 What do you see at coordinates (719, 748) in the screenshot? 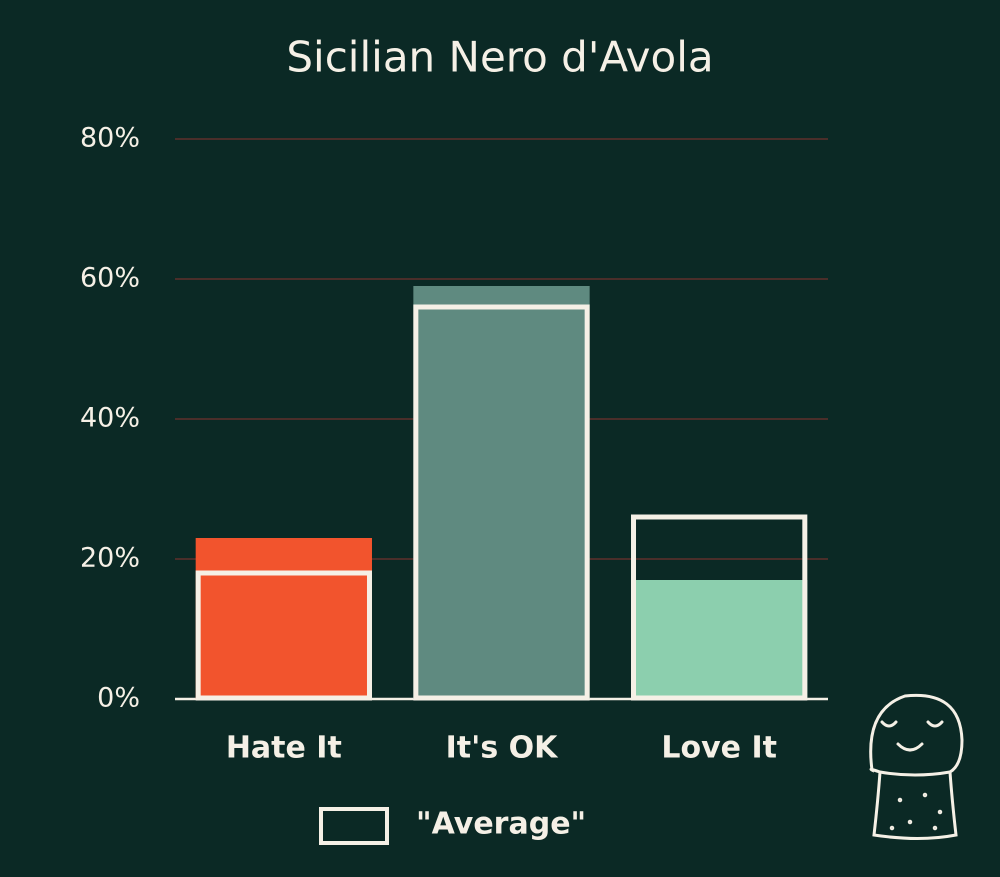
I see `x-tick-label: Love It` at bounding box center [719, 748].